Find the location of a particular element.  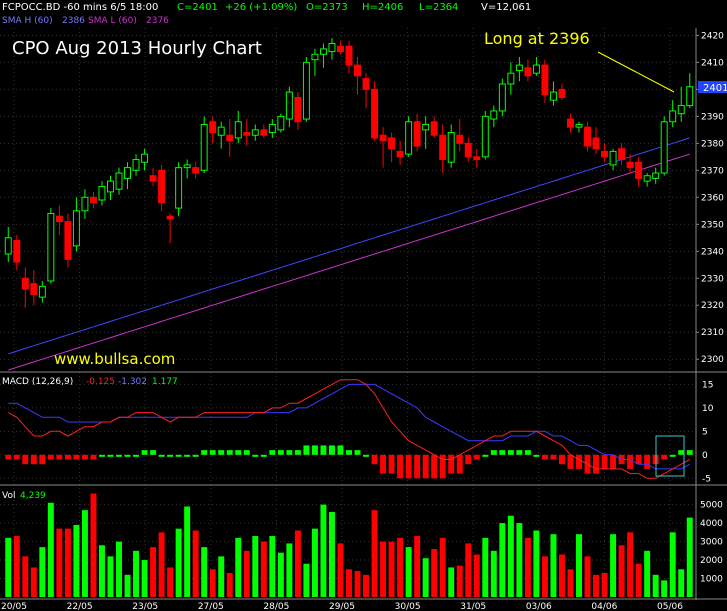

time-tick-label: 04/06 is located at coordinates (604, 606).